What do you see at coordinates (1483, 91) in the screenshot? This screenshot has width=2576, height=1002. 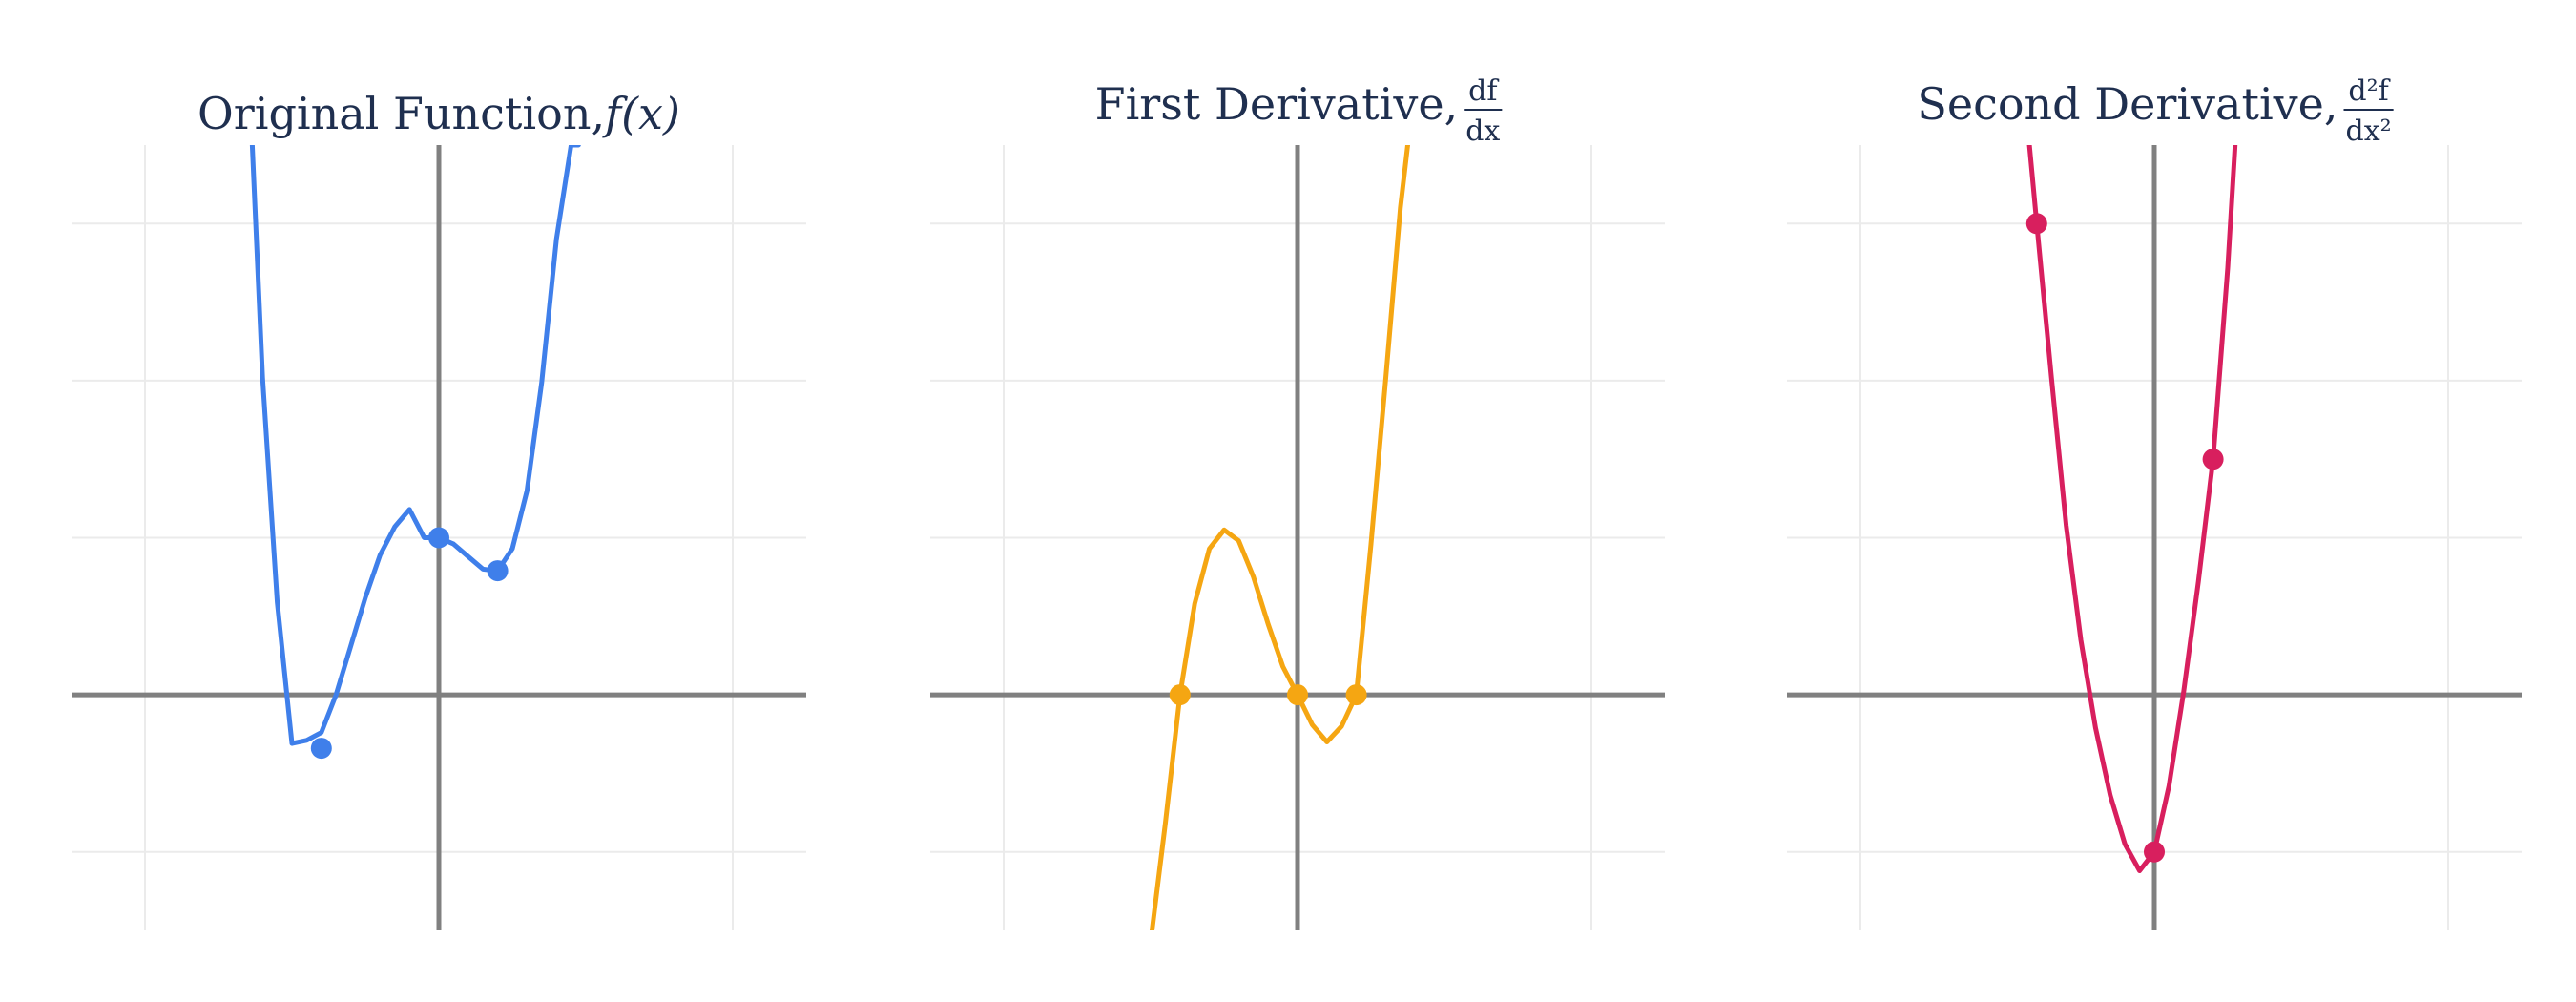 I see `title-fraction-numerator: df` at bounding box center [1483, 91].